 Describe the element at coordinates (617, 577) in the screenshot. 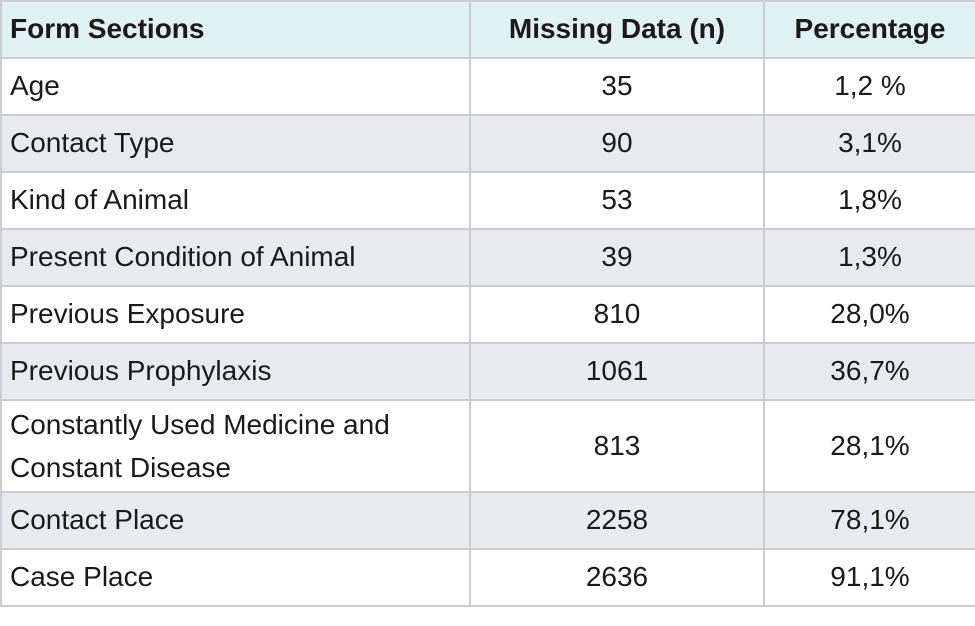

I see `count-cell: 2636` at that location.